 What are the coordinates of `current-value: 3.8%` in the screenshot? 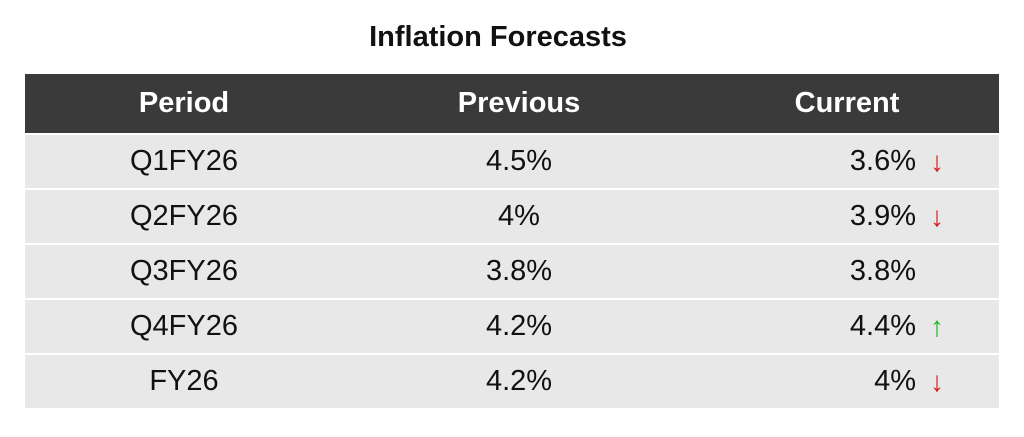 It's located at (882, 271).